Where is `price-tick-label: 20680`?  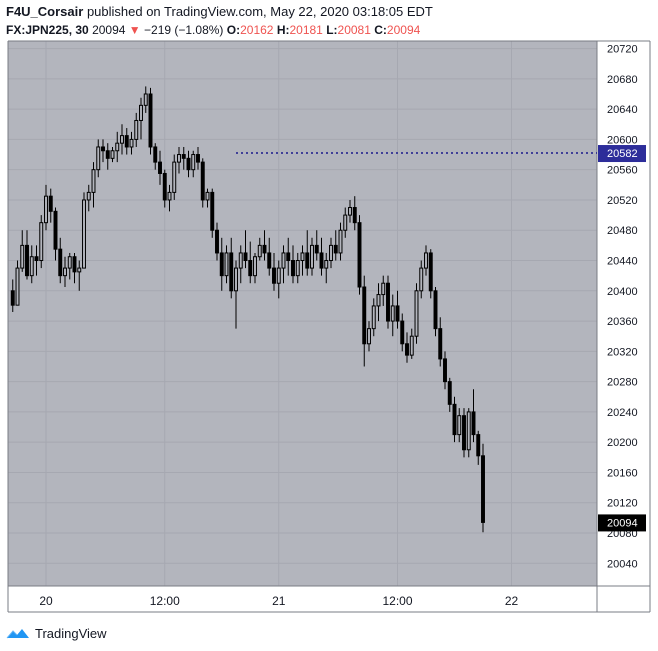
price-tick-label: 20680 is located at coordinates (622, 80).